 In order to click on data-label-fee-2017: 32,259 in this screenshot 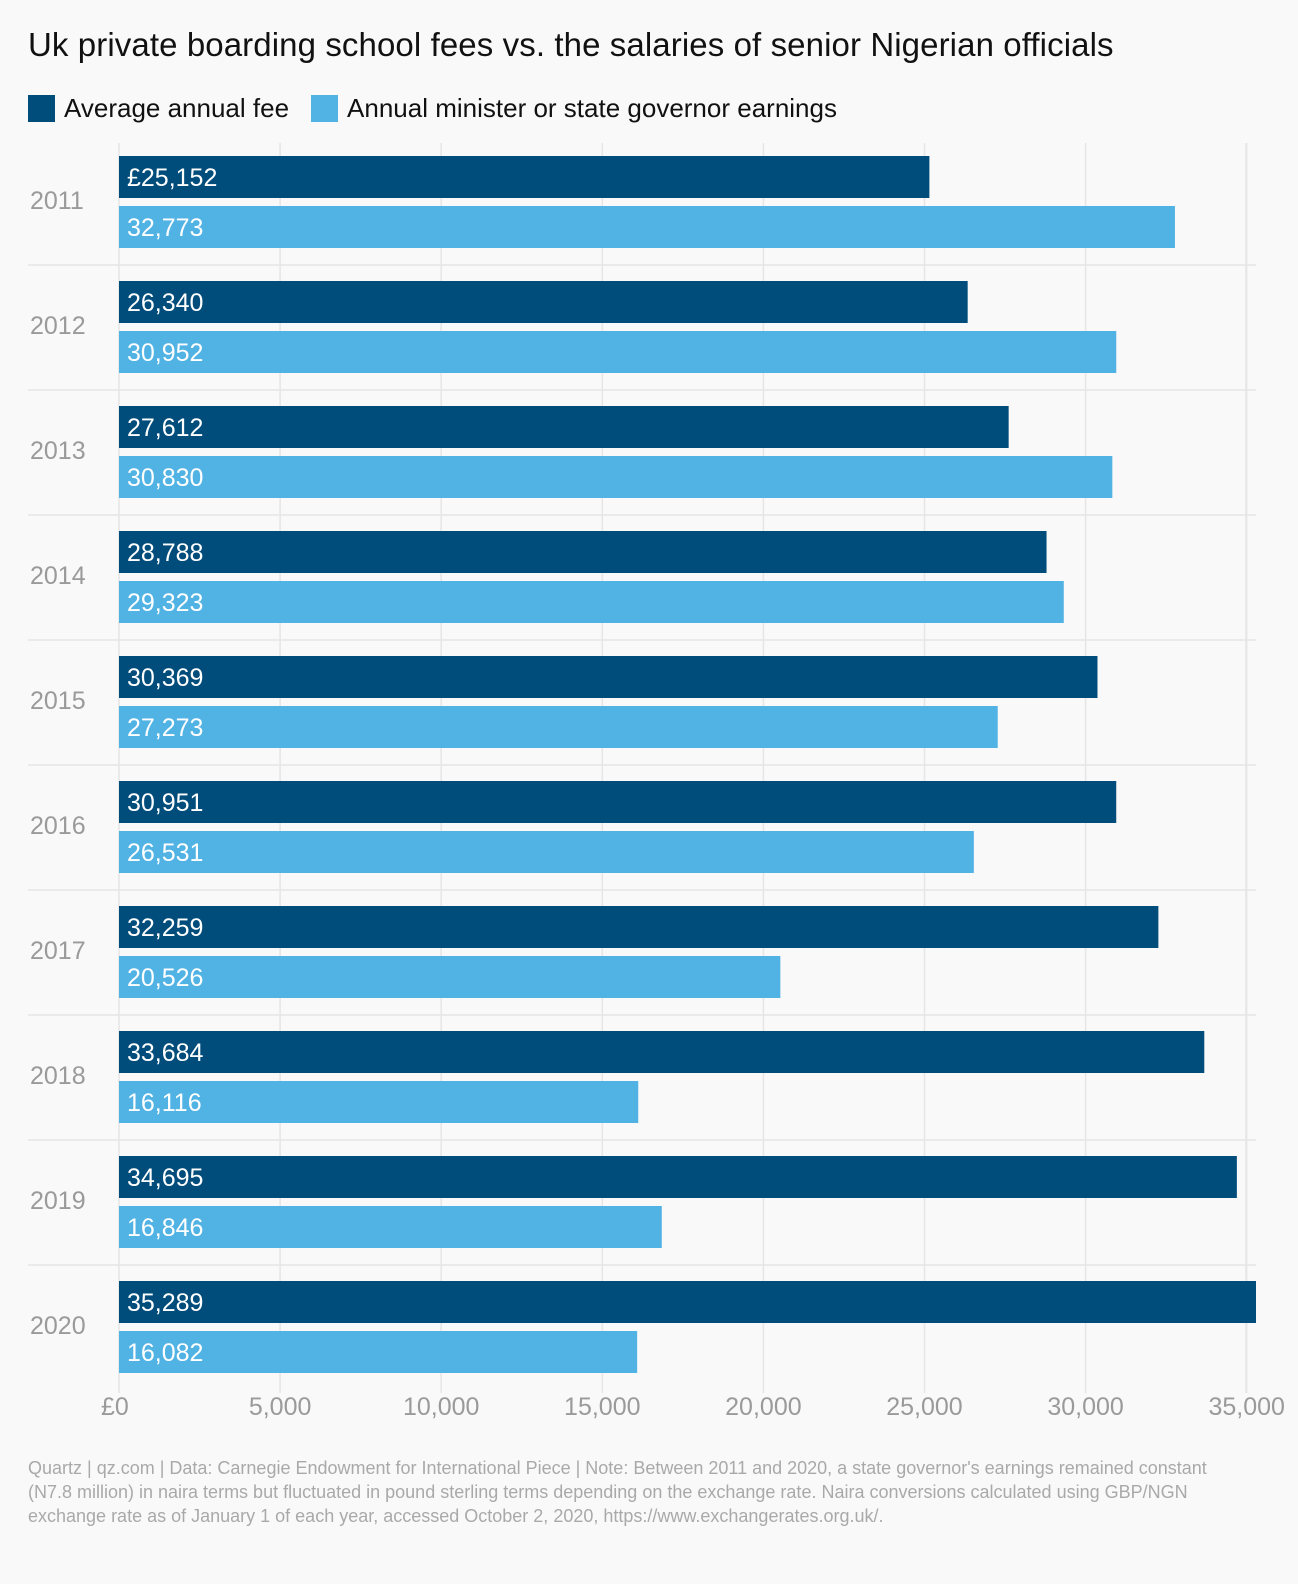, I will do `click(165, 928)`.